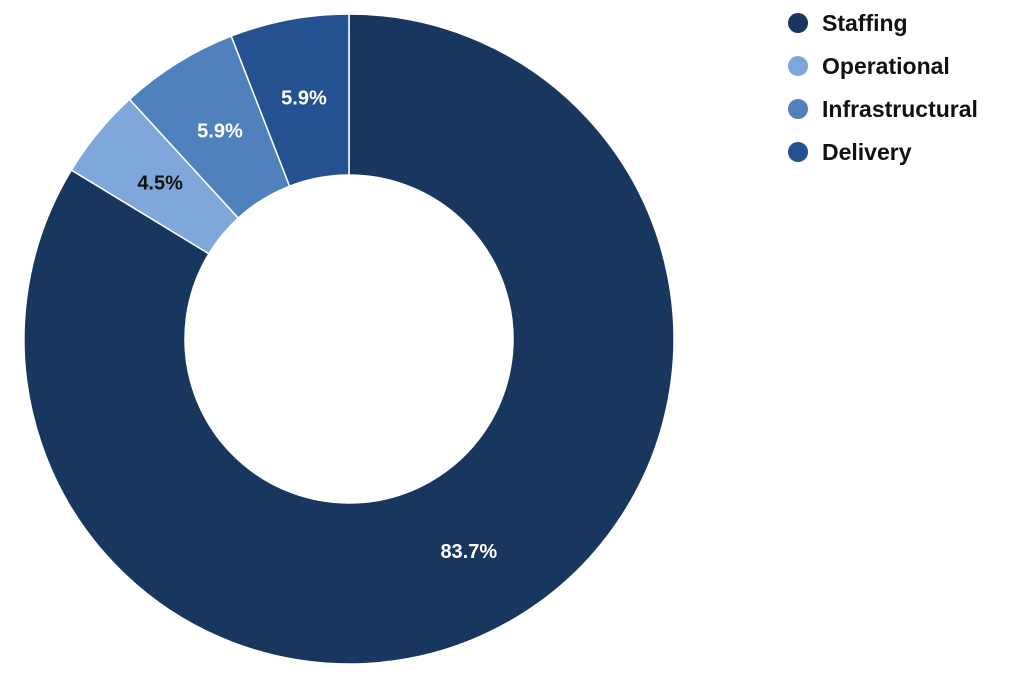 Image resolution: width=1024 pixels, height=675 pixels. Describe the element at coordinates (798, 152) in the screenshot. I see `legend-swatch-delivery` at that location.